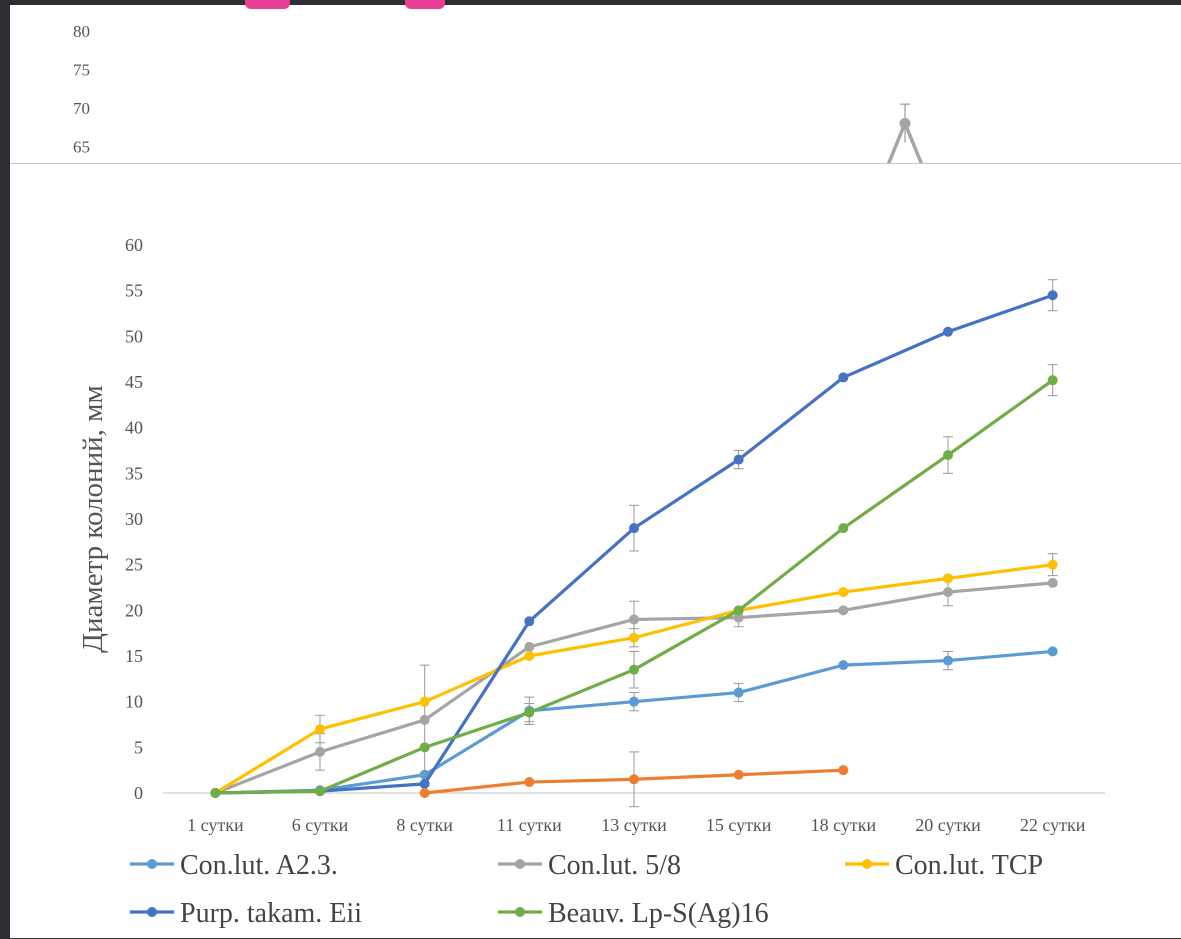 This screenshot has height=939, width=1181. What do you see at coordinates (590, 2) in the screenshot?
I see `dark-frame` at bounding box center [590, 2].